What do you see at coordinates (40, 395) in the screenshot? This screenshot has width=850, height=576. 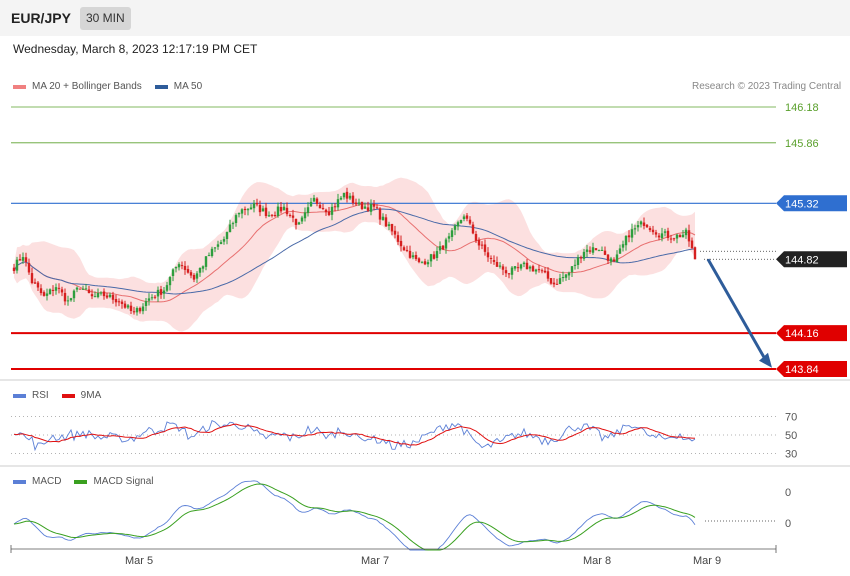 I see `rsi-legend-label: RSI` at bounding box center [40, 395].